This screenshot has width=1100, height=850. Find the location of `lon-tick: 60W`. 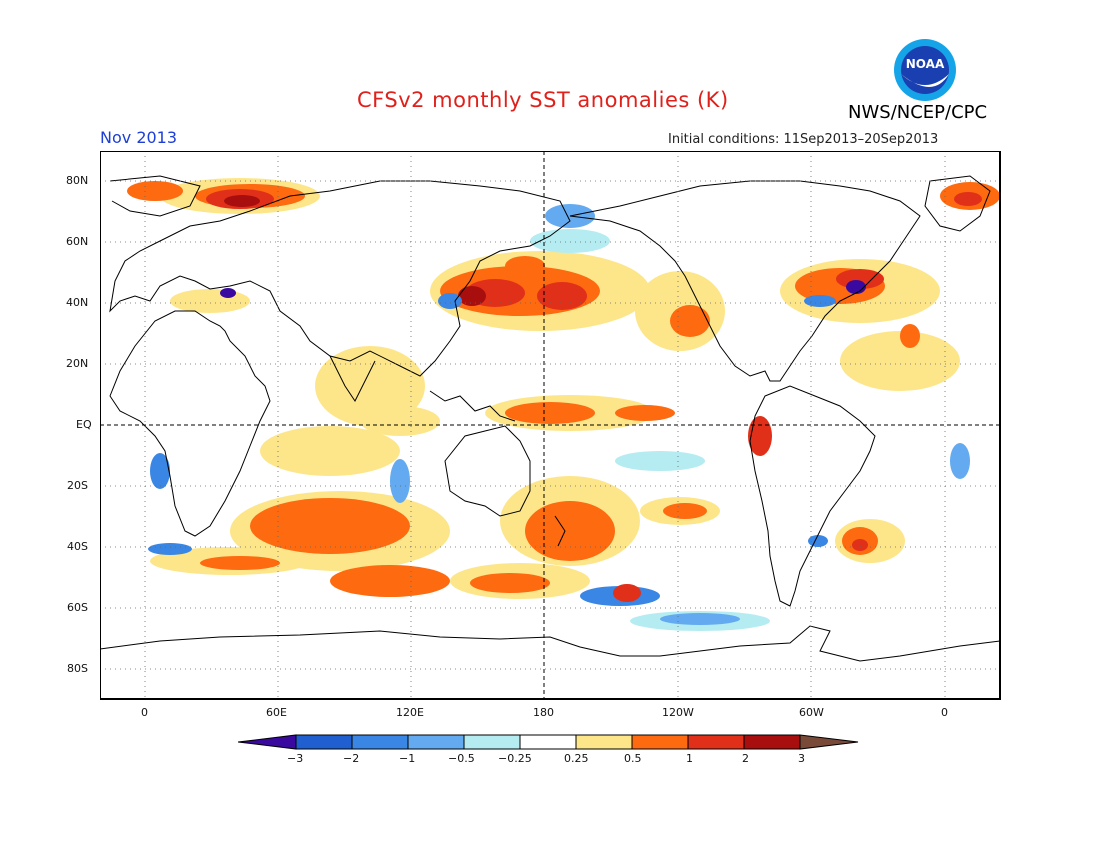

lon-tick: 60W is located at coordinates (811, 712).